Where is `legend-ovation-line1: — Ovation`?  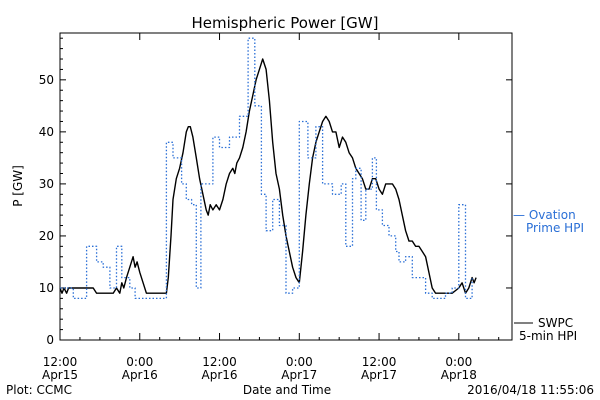
legend-ovation-line1: — Ovation is located at coordinates (544, 215).